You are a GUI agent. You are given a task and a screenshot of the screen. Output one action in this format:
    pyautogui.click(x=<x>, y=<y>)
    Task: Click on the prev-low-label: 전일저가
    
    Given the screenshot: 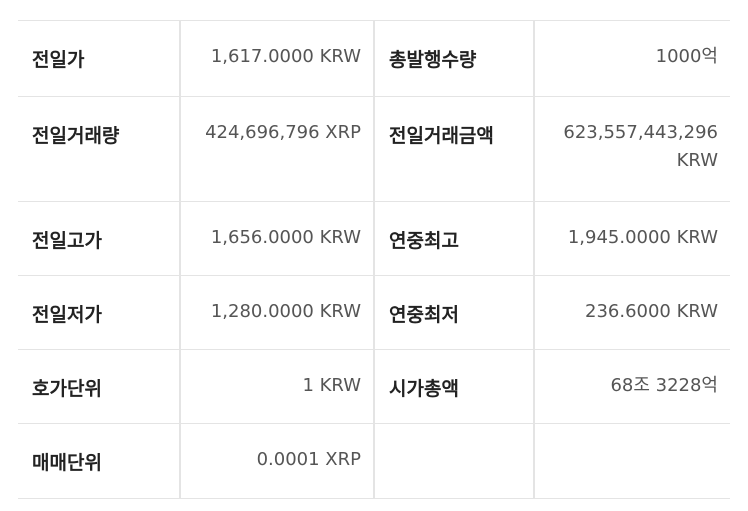 What is the action you would take?
    pyautogui.click(x=99, y=312)
    